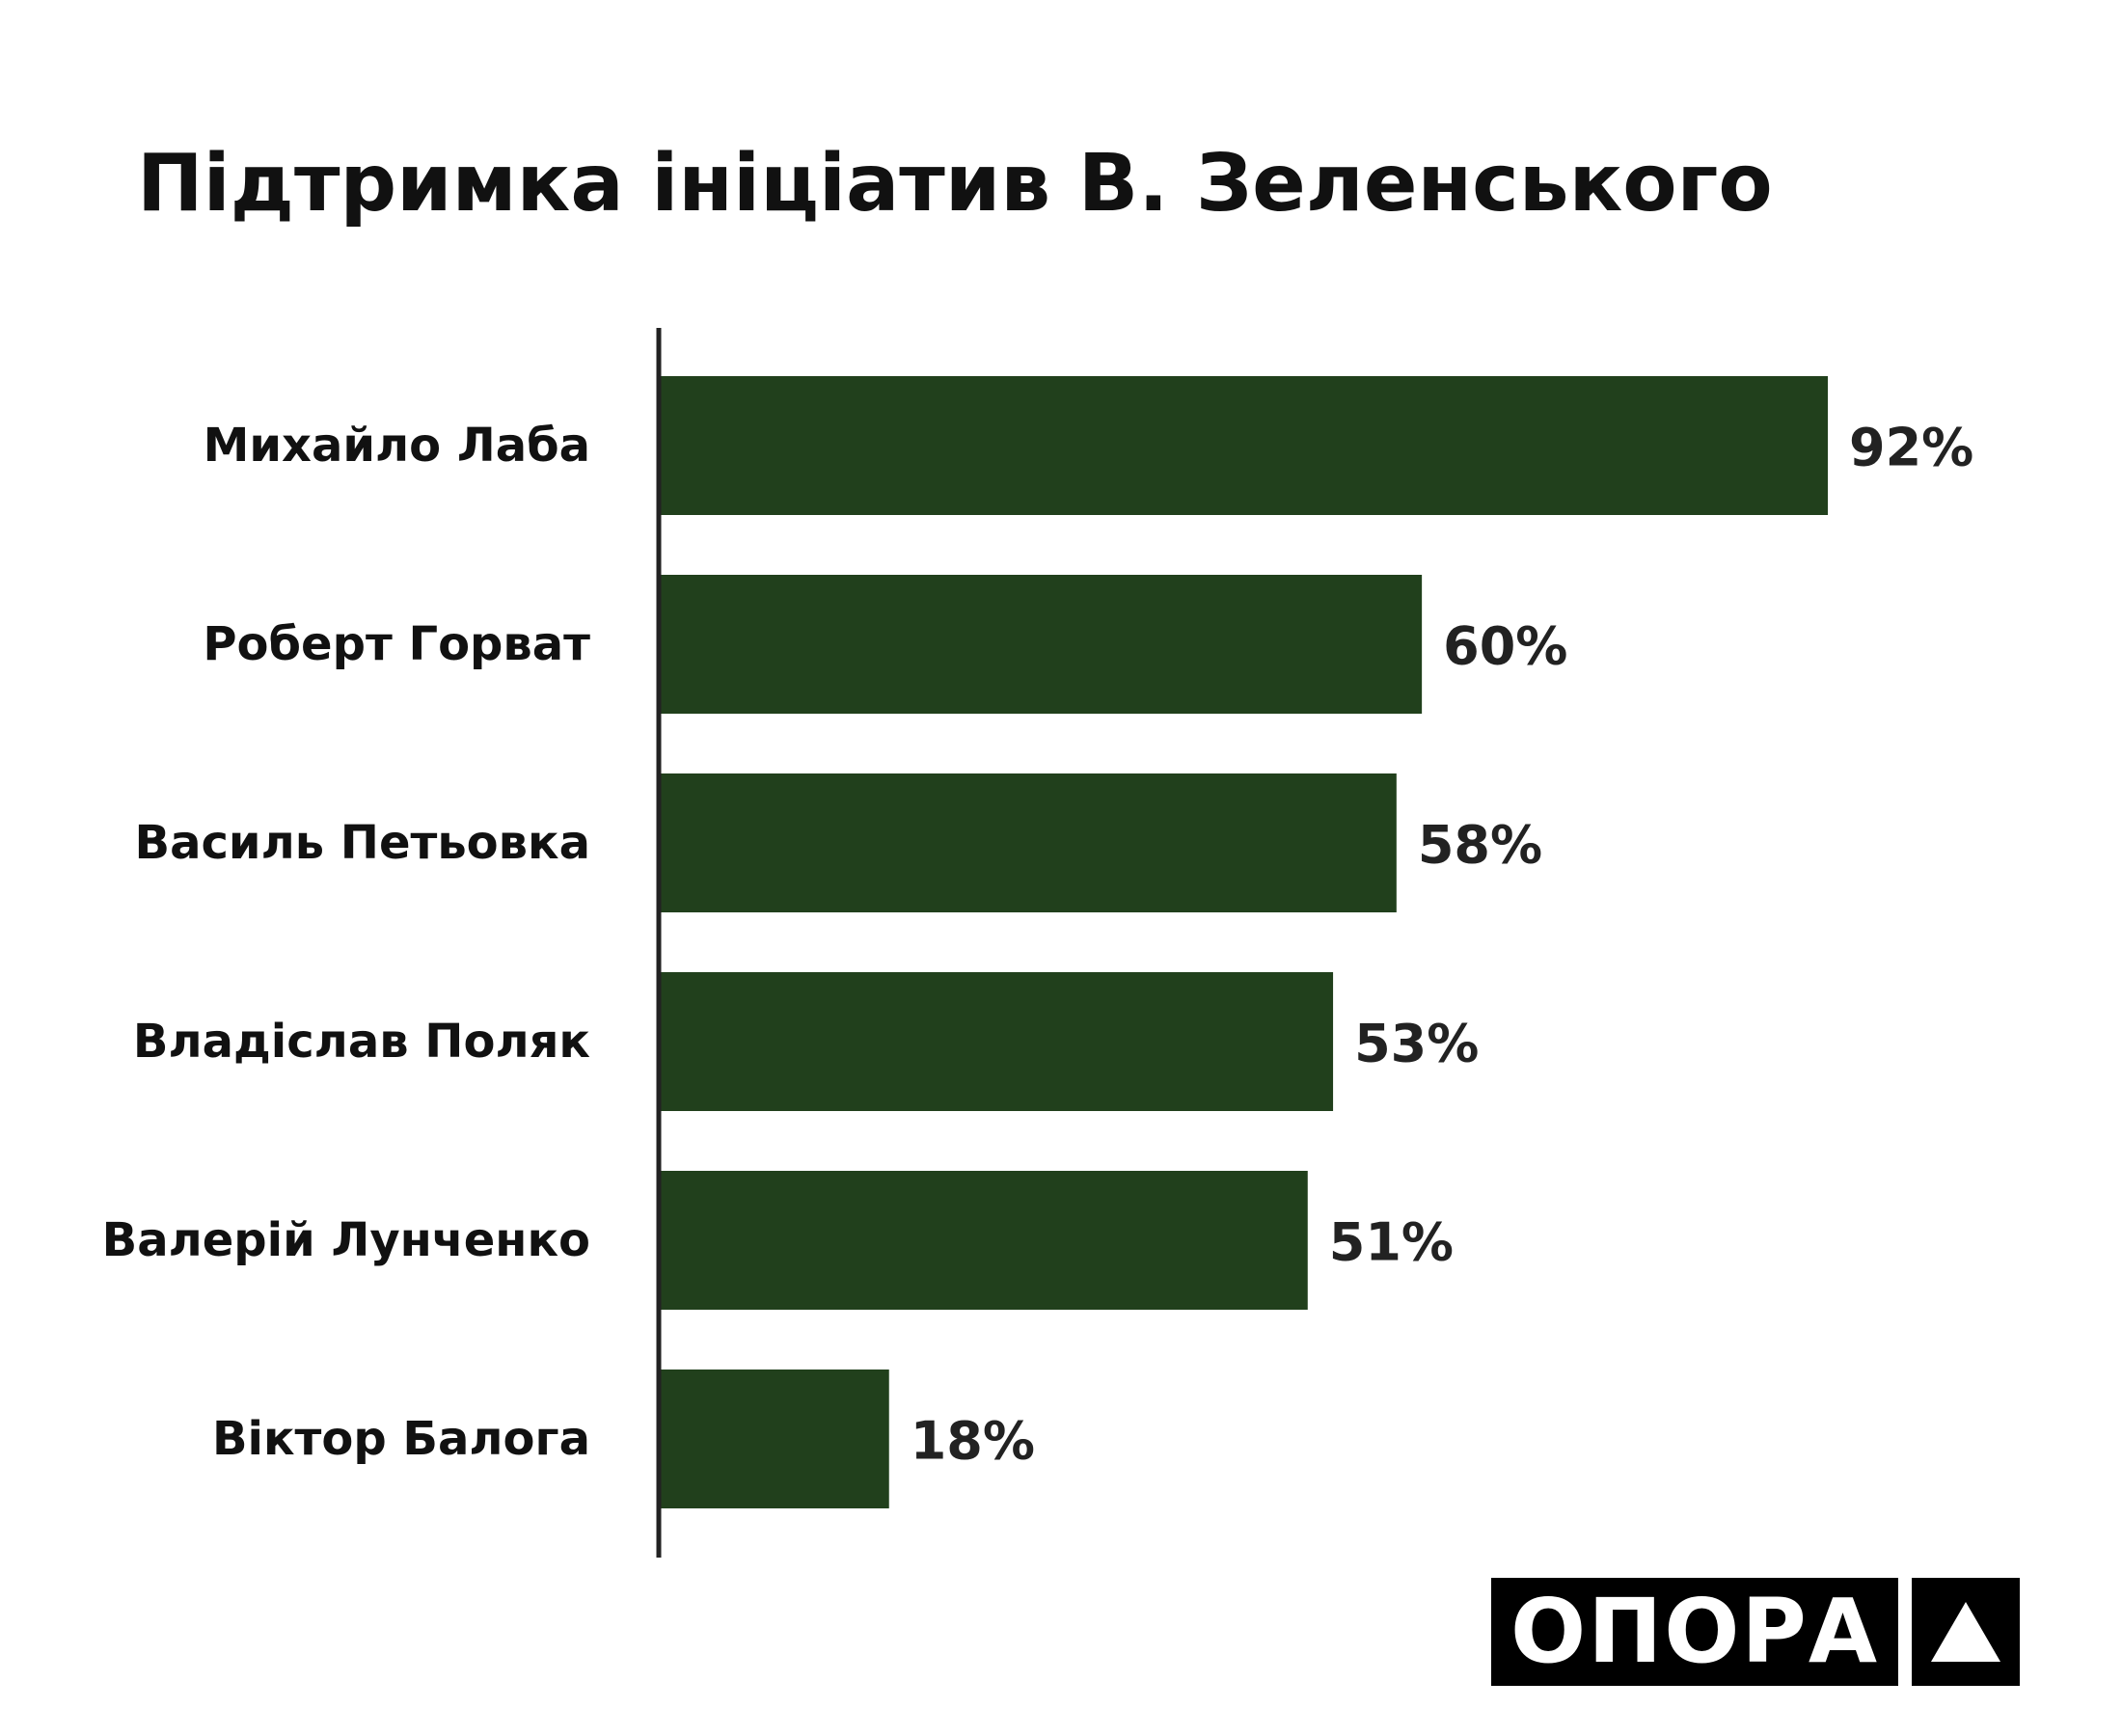 The image size is (2122, 1736). I want to click on value-label: 53%, so click(1417, 1044).